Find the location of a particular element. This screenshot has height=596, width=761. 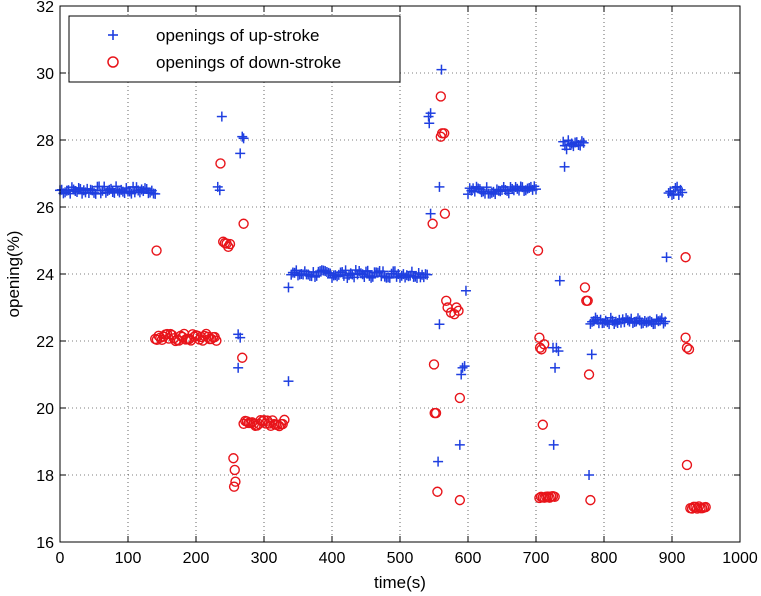

x-tick-label: 1000 is located at coordinates (740, 558).